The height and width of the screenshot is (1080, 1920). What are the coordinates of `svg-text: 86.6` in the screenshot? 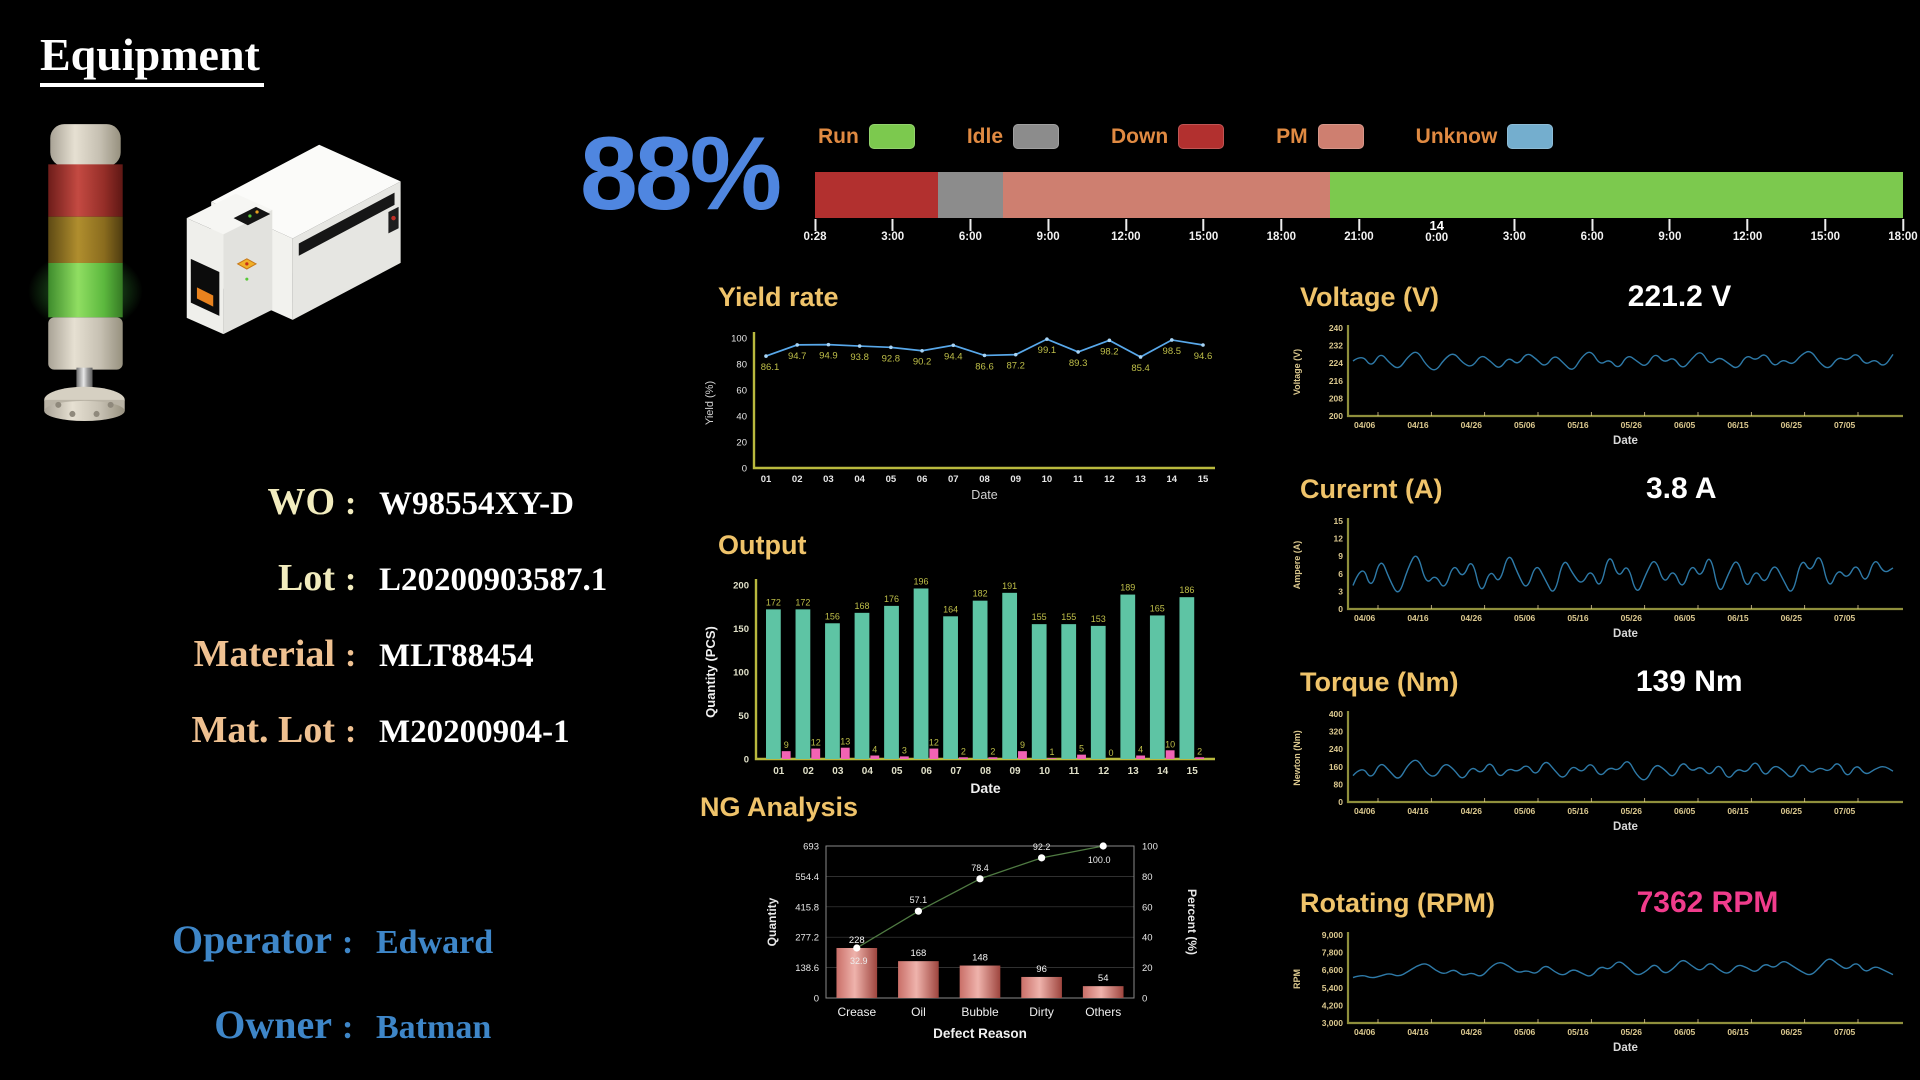 It's located at (984, 366).